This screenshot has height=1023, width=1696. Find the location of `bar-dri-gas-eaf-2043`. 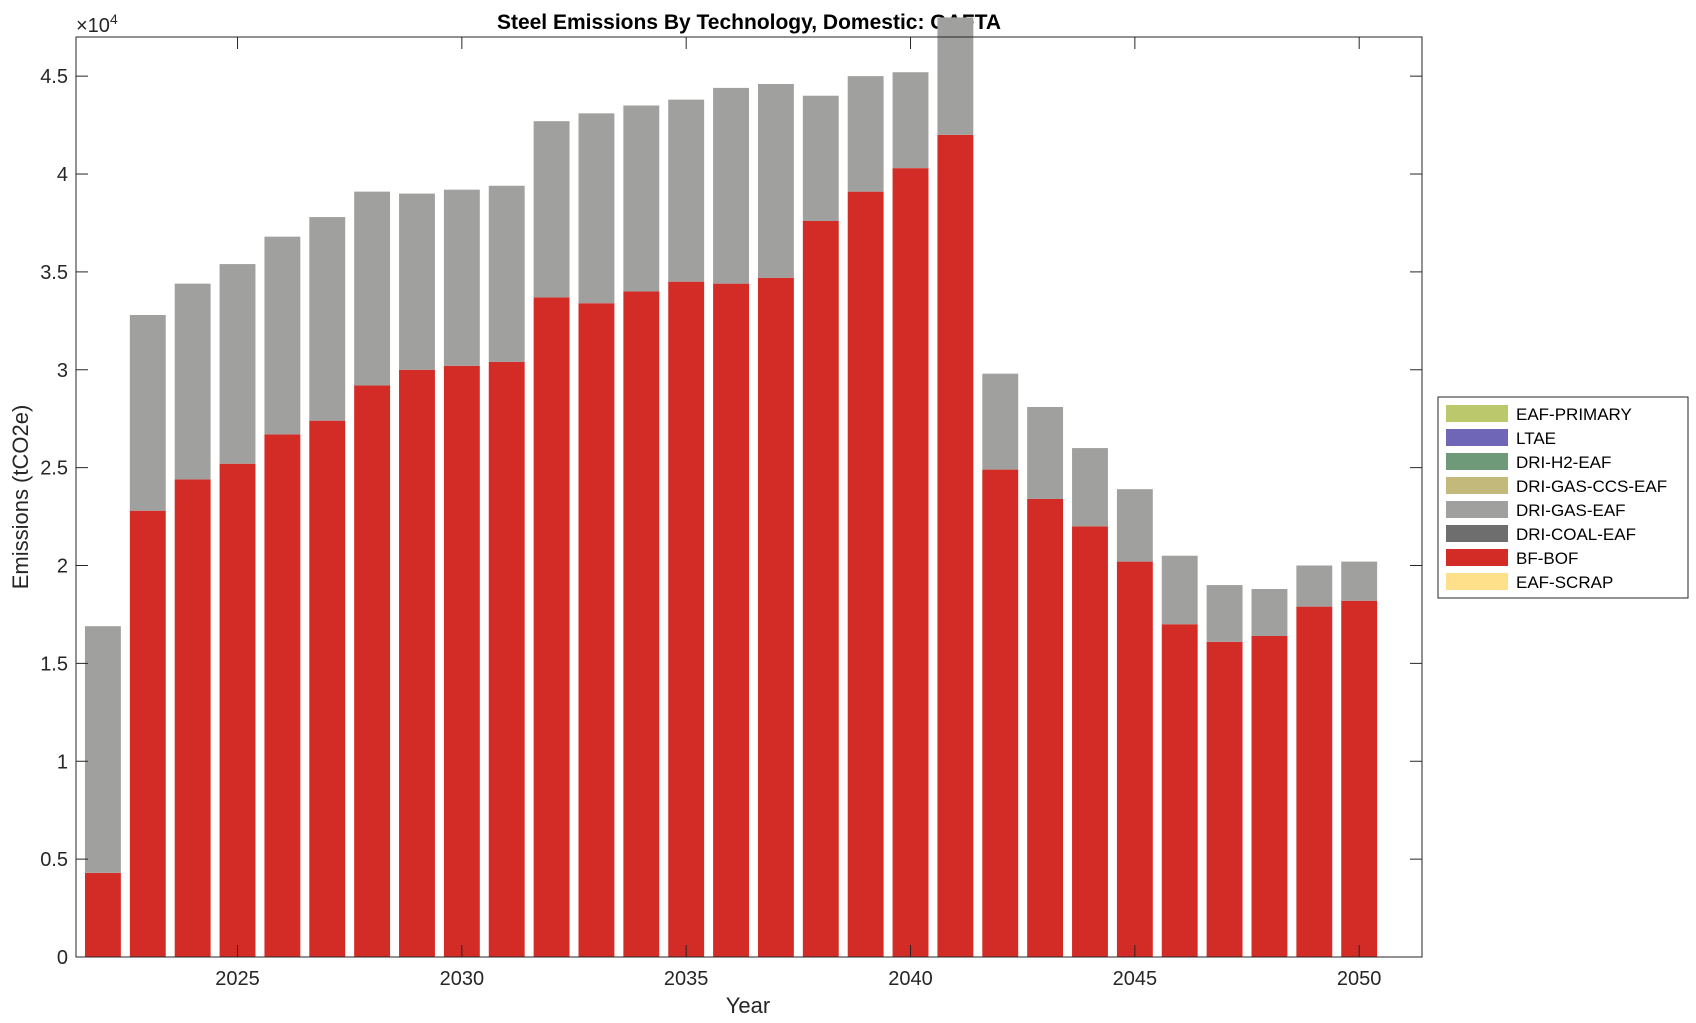

bar-dri-gas-eaf-2043 is located at coordinates (1045, 452).